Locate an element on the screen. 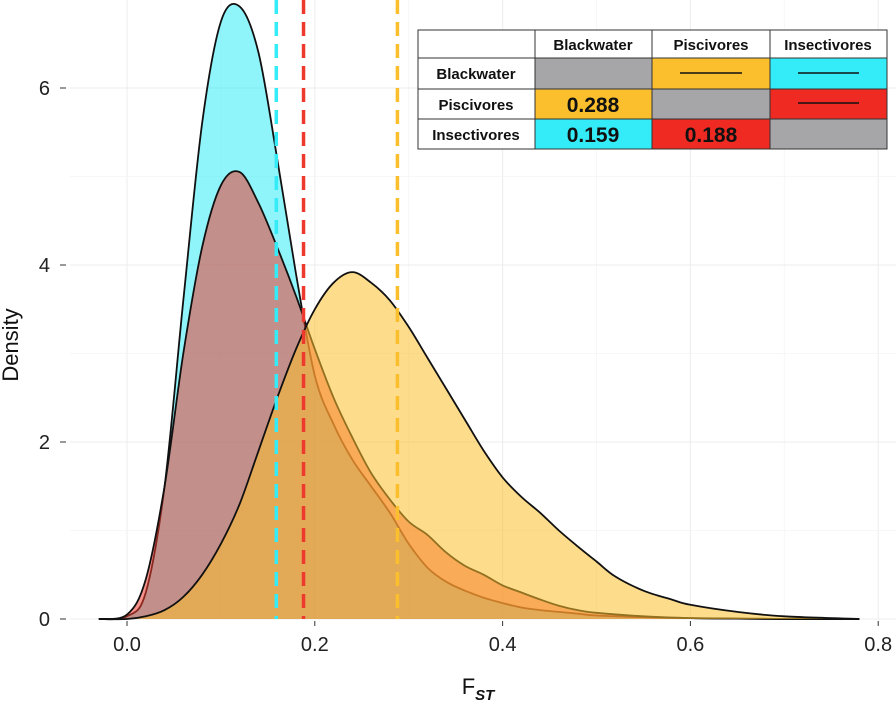 Image resolution: width=896 pixels, height=705 pixels. y-tick-label: 2 is located at coordinates (44, 443).